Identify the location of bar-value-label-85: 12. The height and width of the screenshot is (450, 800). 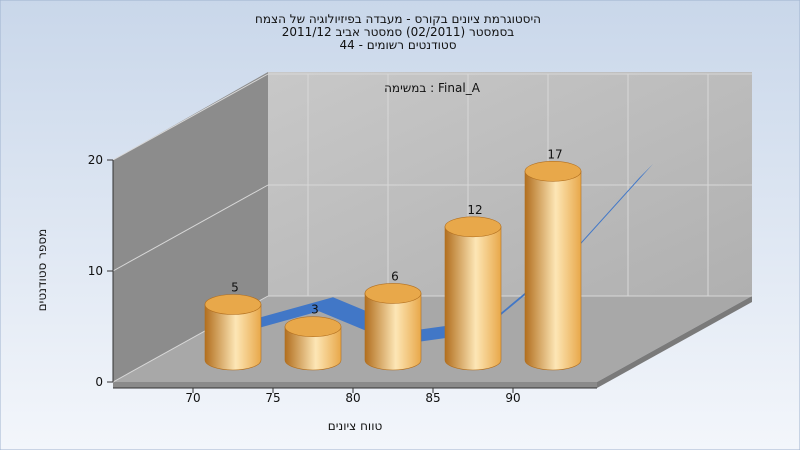
(474, 210).